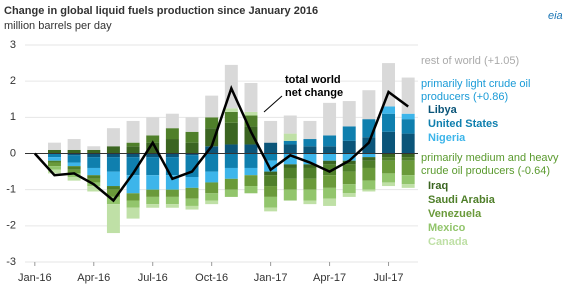 Image resolution: width=576 pixels, height=288 pixels. What do you see at coordinates (153, 278) in the screenshot?
I see `x-tick-label: Jul-16` at bounding box center [153, 278].